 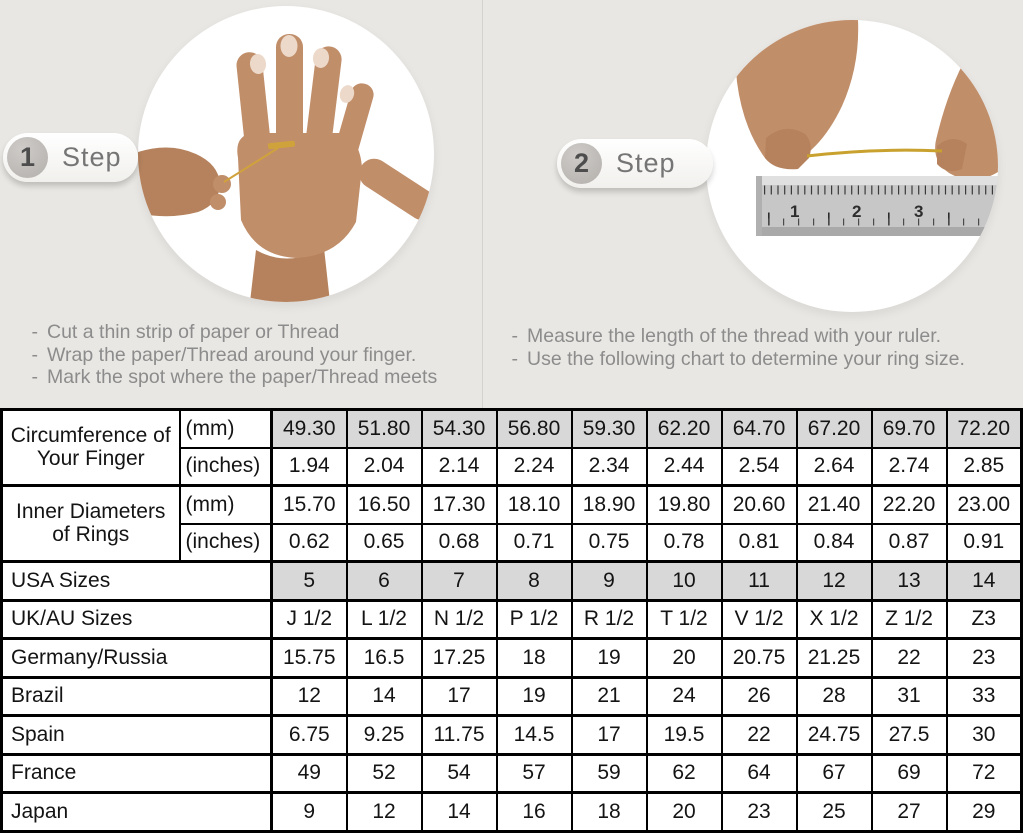 What do you see at coordinates (136, 657) in the screenshot?
I see `row-label: Germany/Russia` at bounding box center [136, 657].